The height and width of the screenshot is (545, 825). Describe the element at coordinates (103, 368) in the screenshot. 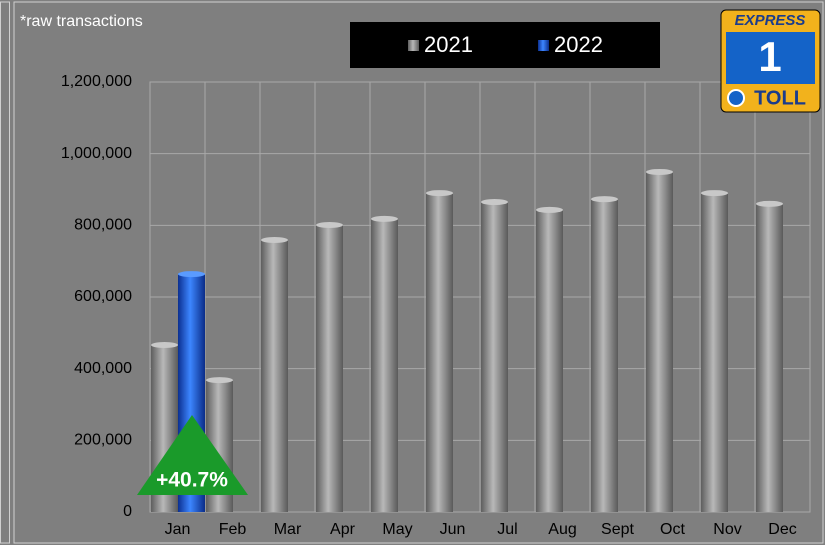

I see `y-tick-label: 400,000` at that location.